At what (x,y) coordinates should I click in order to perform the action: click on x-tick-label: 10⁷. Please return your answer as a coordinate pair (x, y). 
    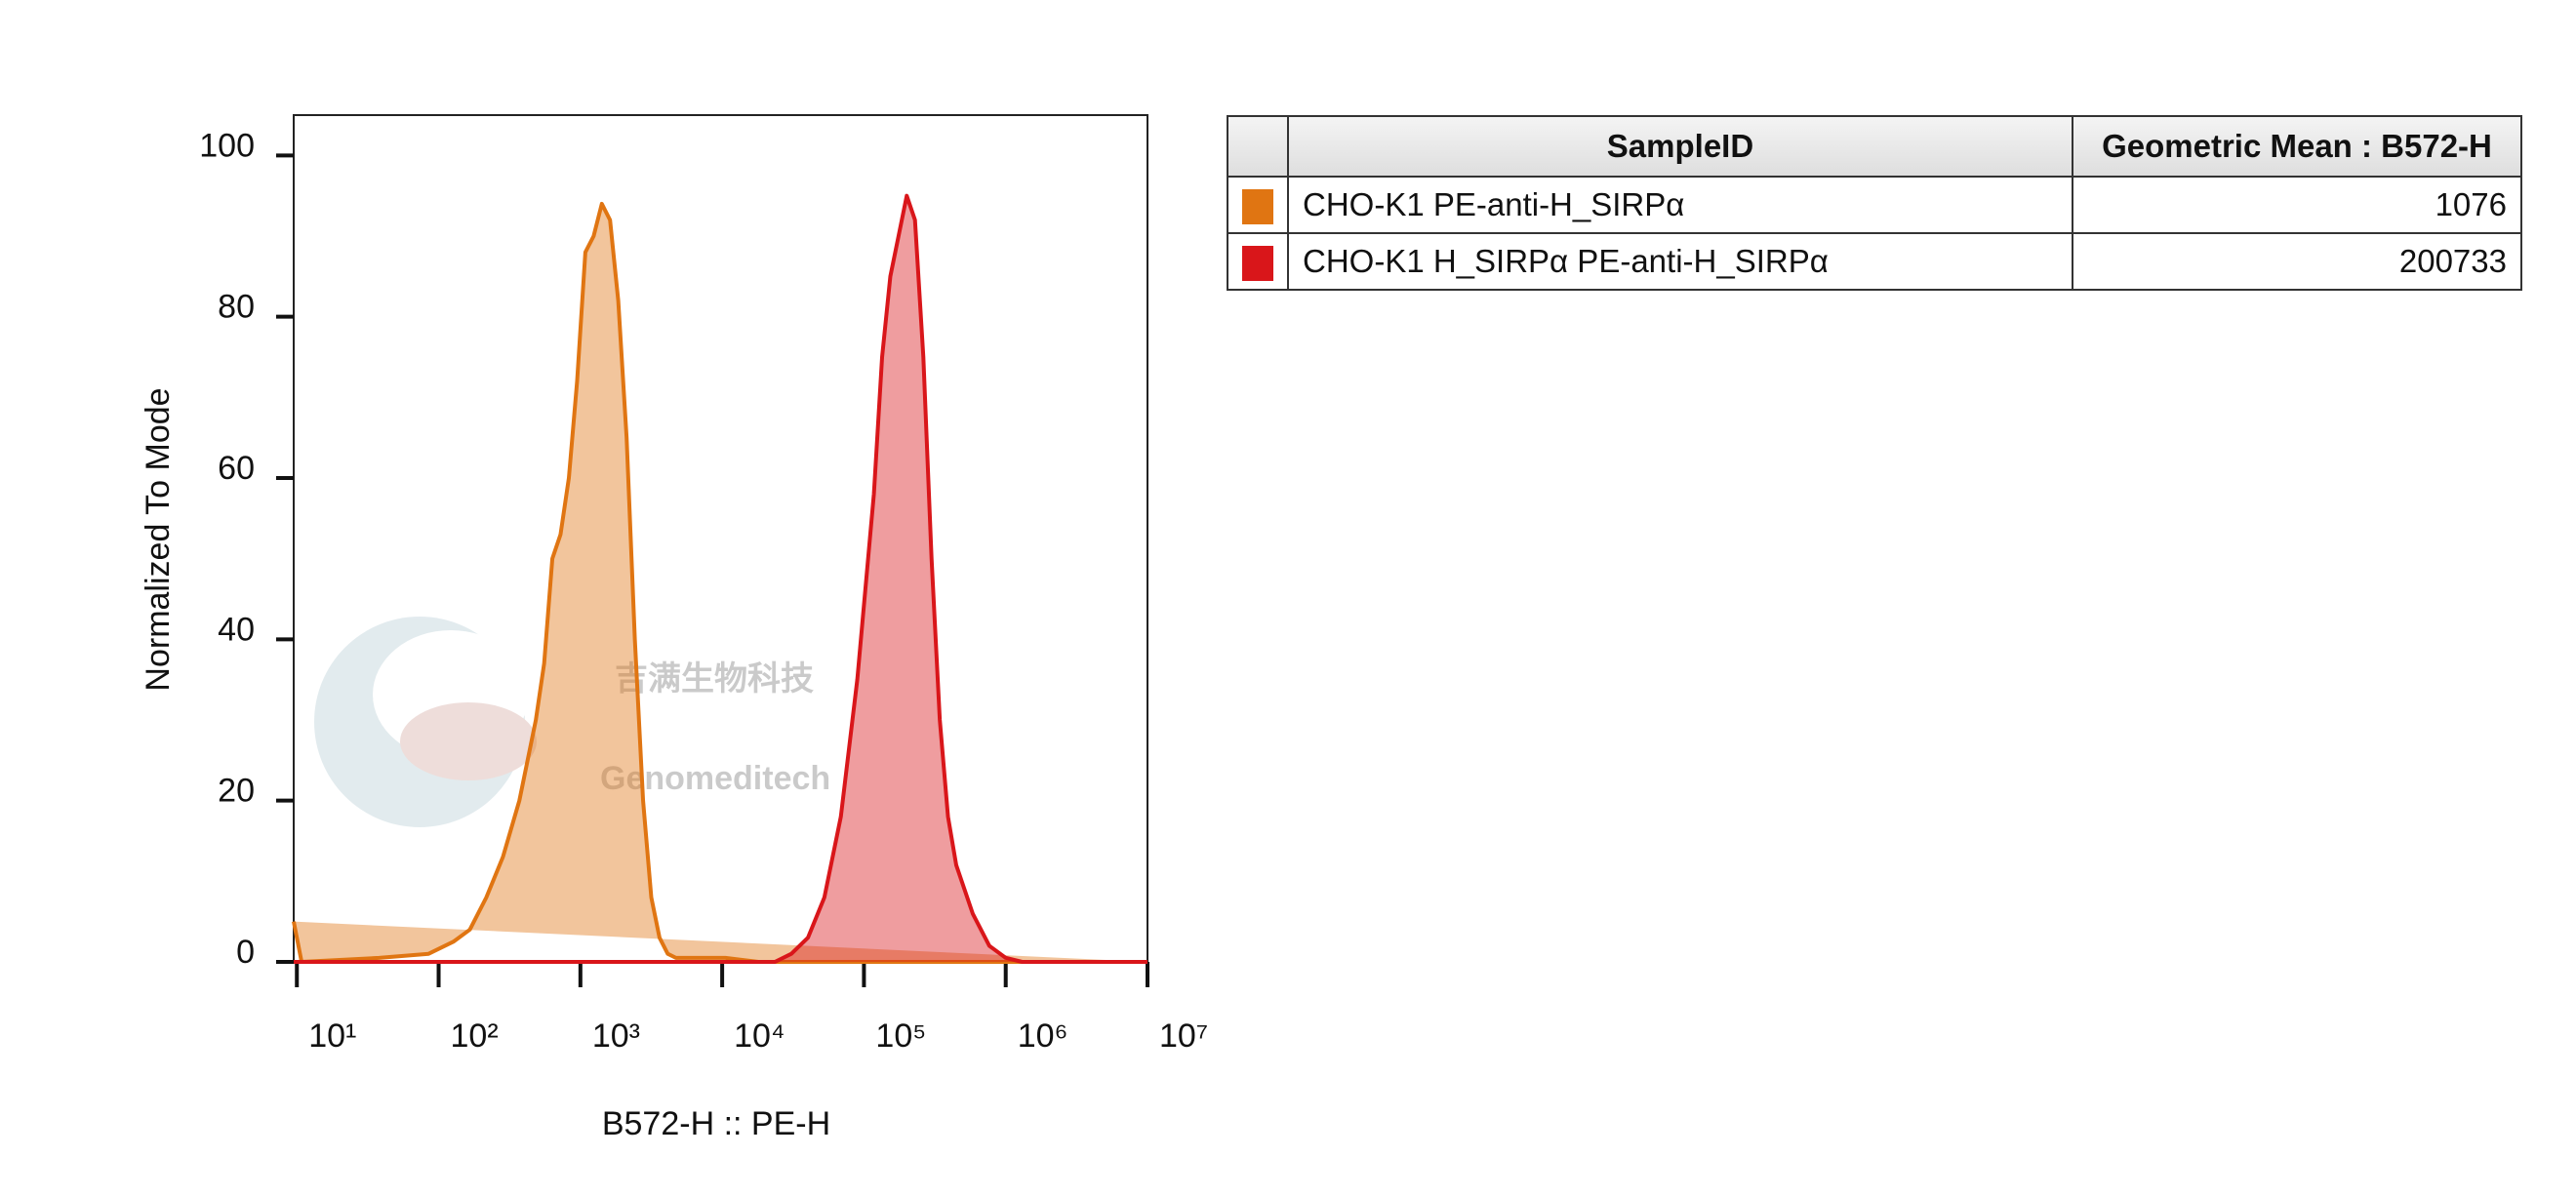
    Looking at the image, I should click on (1183, 1036).